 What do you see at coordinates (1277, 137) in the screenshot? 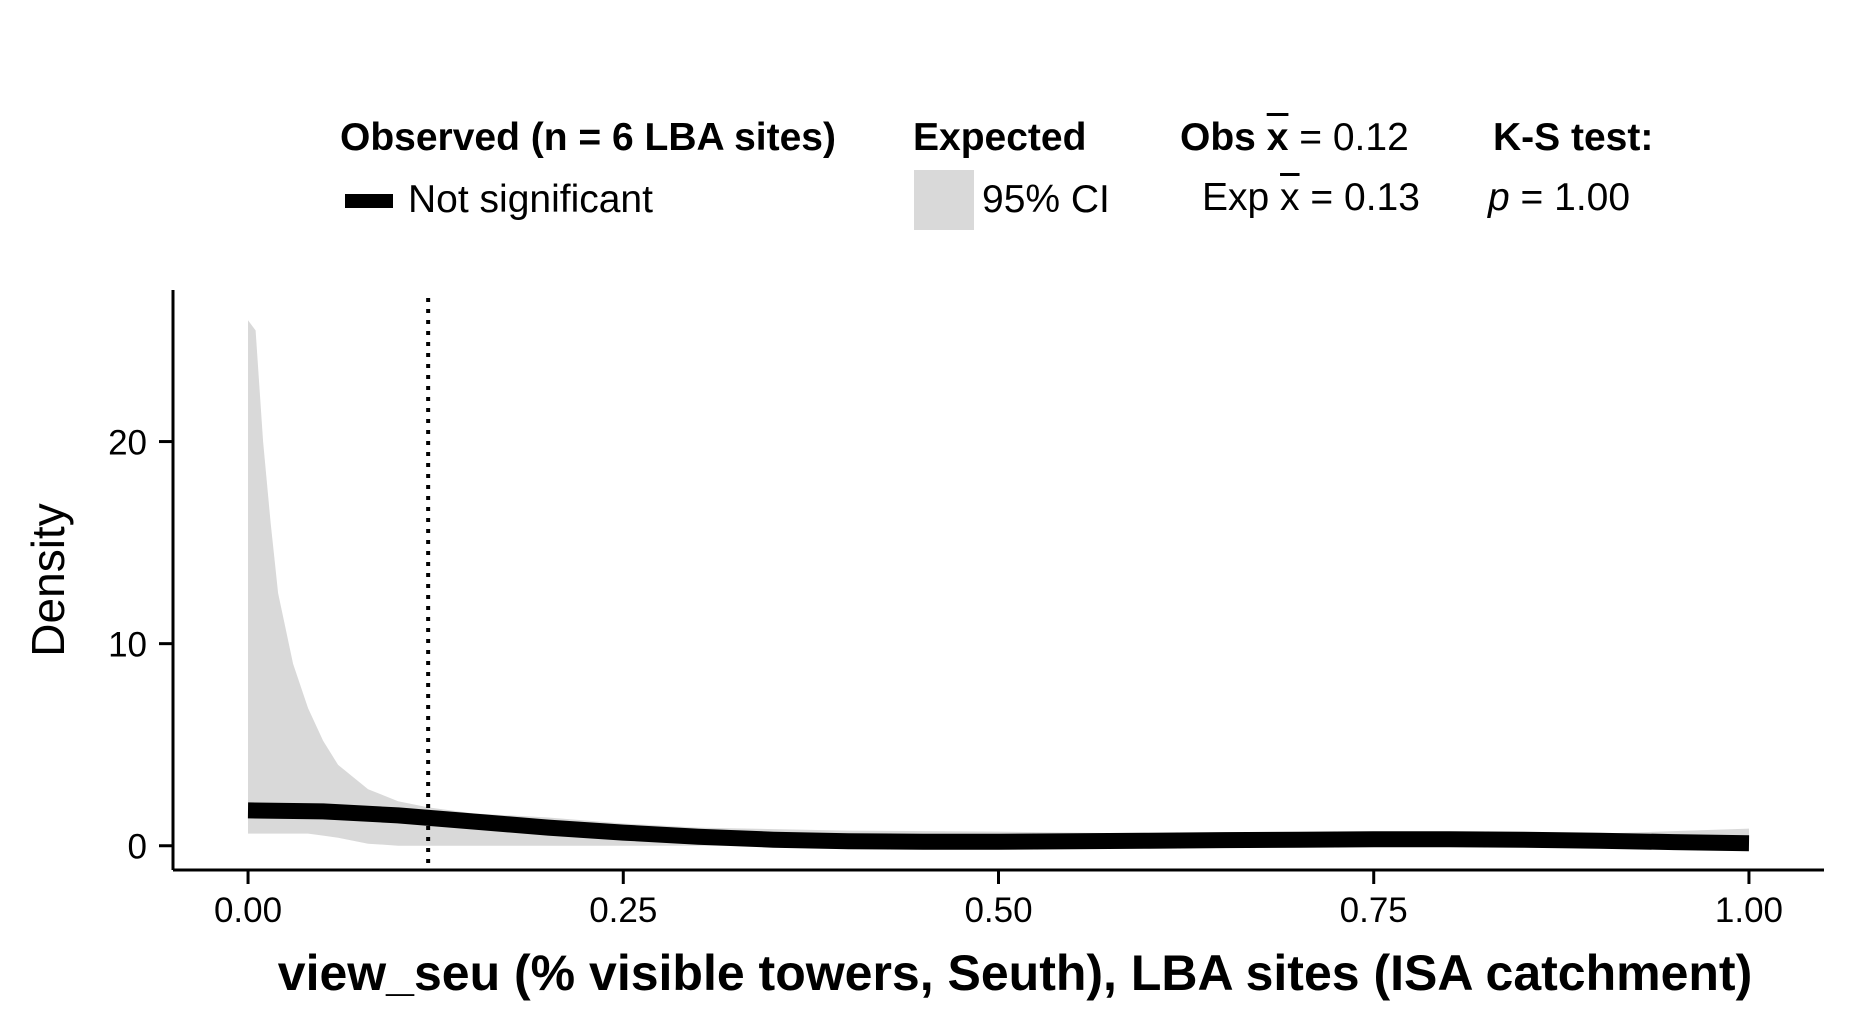
I see `obs-mean-symbol: x` at bounding box center [1277, 137].